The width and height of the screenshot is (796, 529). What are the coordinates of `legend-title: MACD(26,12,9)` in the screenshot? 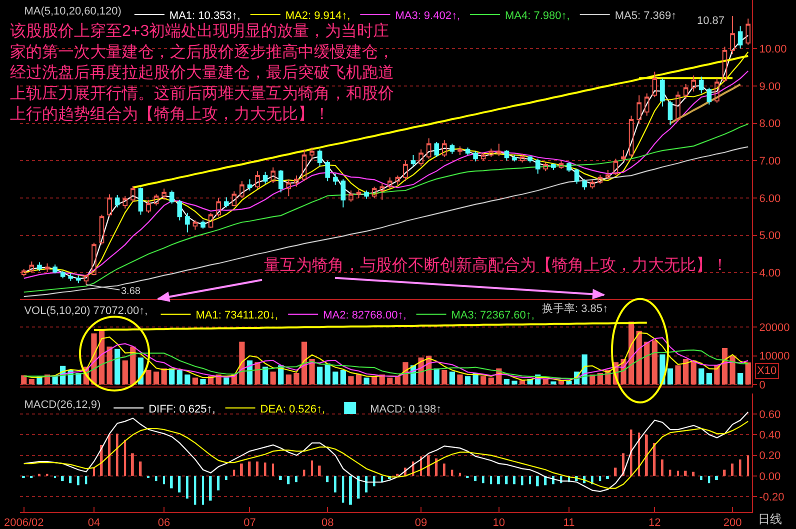 It's located at (62, 404).